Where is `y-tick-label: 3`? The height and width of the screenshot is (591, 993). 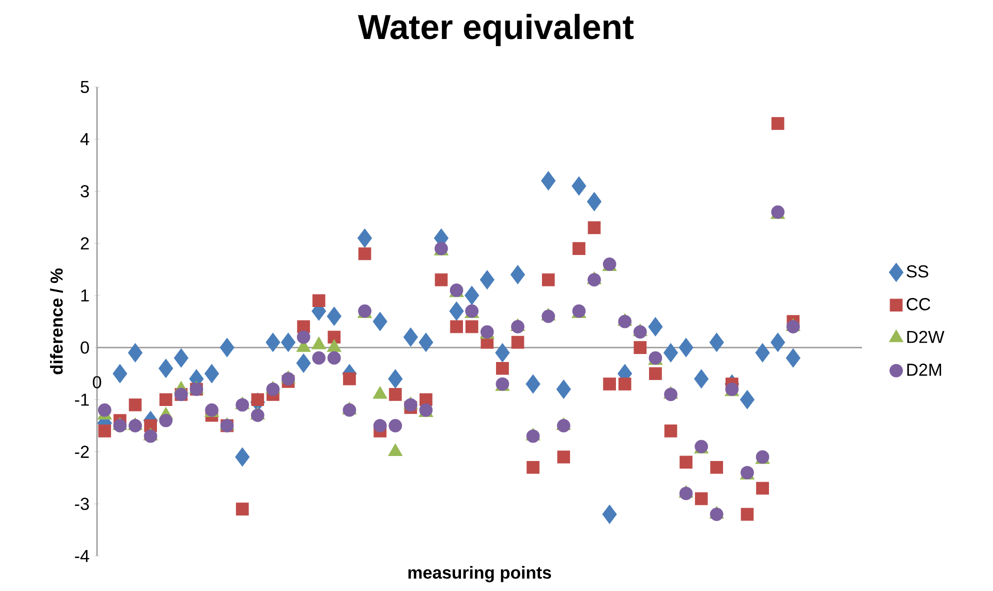
y-tick-label: 3 is located at coordinates (84, 191).